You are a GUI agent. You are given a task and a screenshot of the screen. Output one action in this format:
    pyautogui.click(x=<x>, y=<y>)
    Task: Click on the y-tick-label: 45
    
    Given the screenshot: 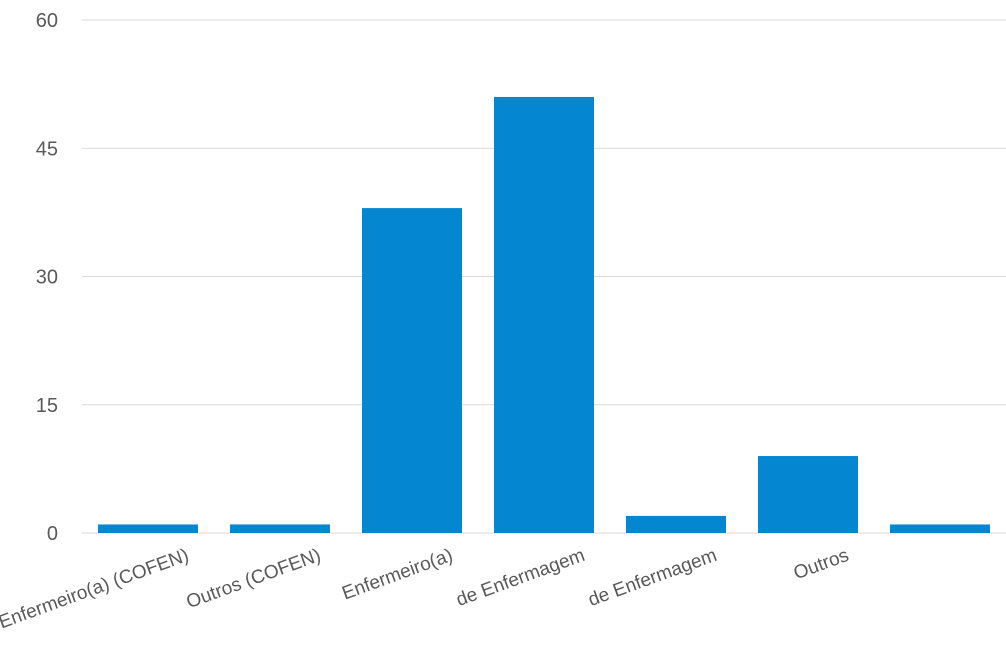 What is the action you would take?
    pyautogui.click(x=47, y=149)
    